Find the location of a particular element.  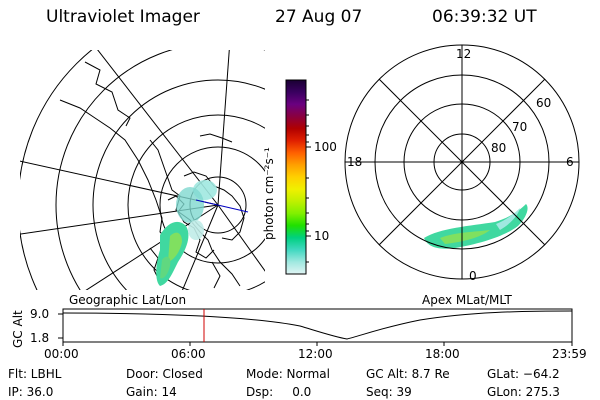

timeline-y-tick-1.8: 1.8 is located at coordinates (40, 338).